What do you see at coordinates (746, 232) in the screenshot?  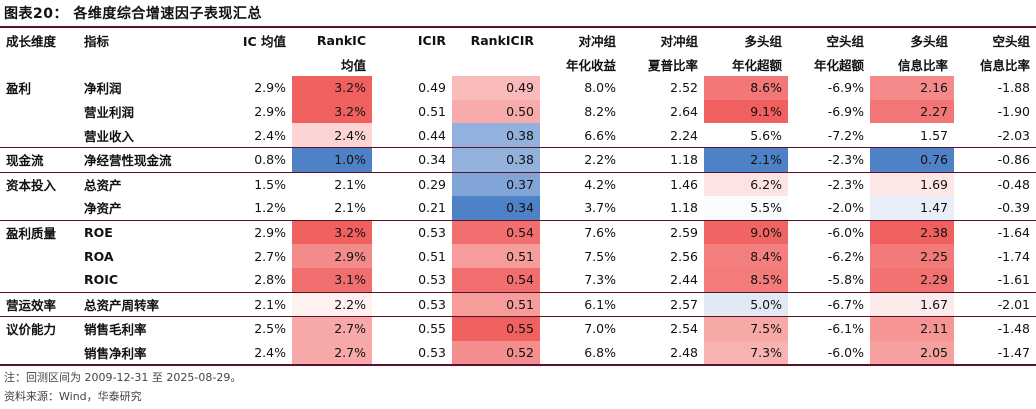 I see `cell-long-excess: 9.0%` at bounding box center [746, 232].